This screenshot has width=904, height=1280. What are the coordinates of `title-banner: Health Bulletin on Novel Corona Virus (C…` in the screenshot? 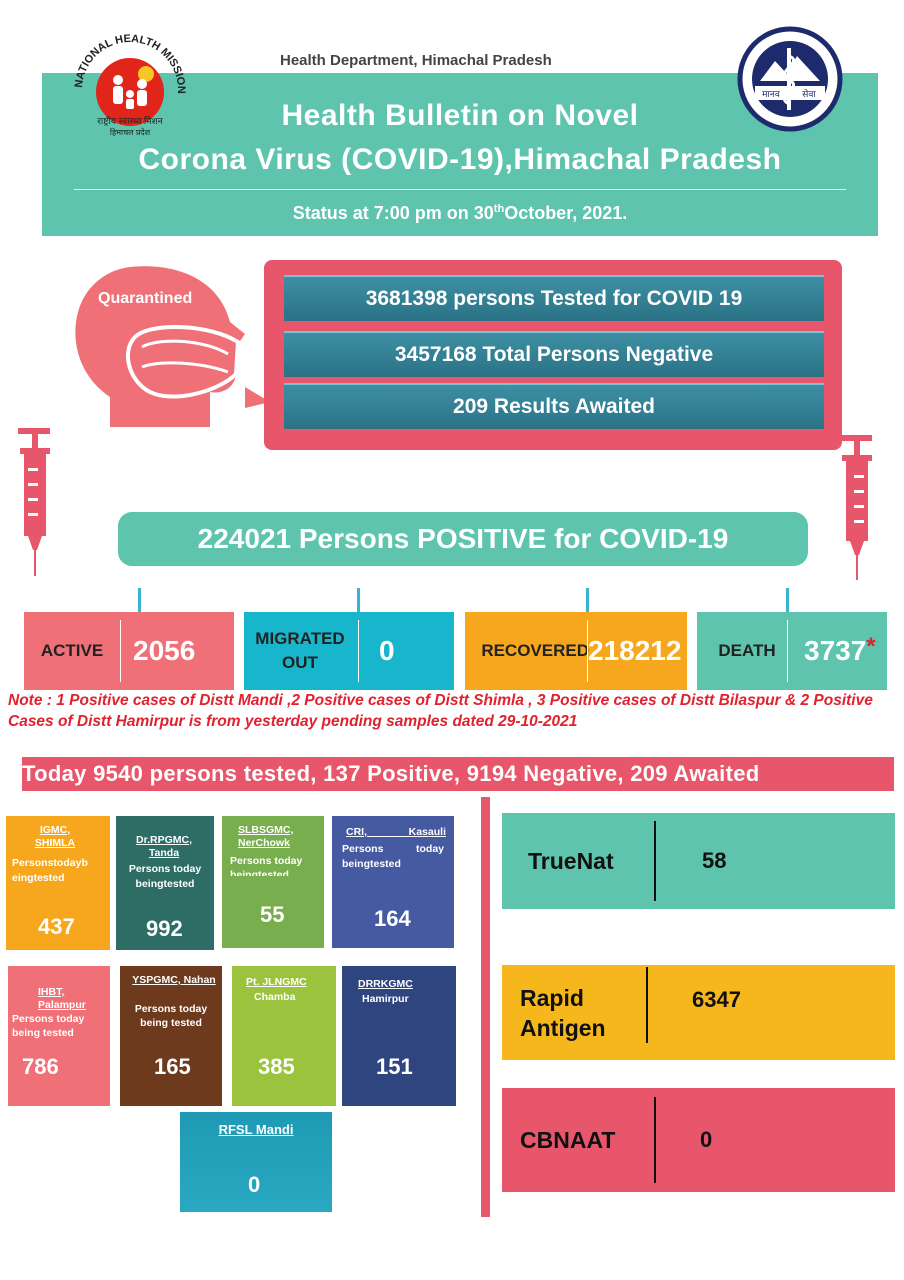 It's located at (460, 154).